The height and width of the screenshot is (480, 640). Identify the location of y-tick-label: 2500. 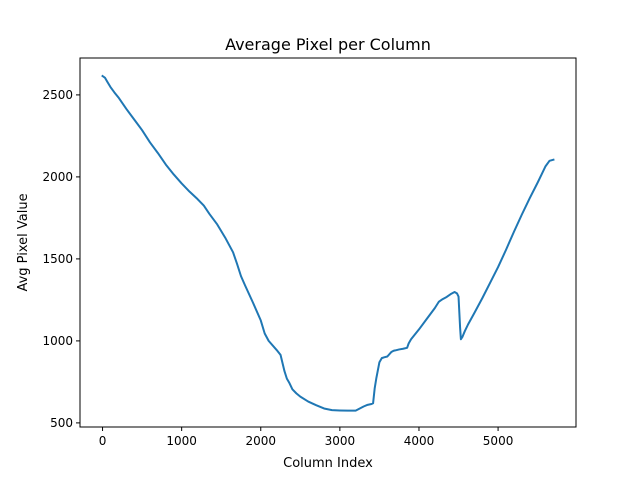
(57, 95).